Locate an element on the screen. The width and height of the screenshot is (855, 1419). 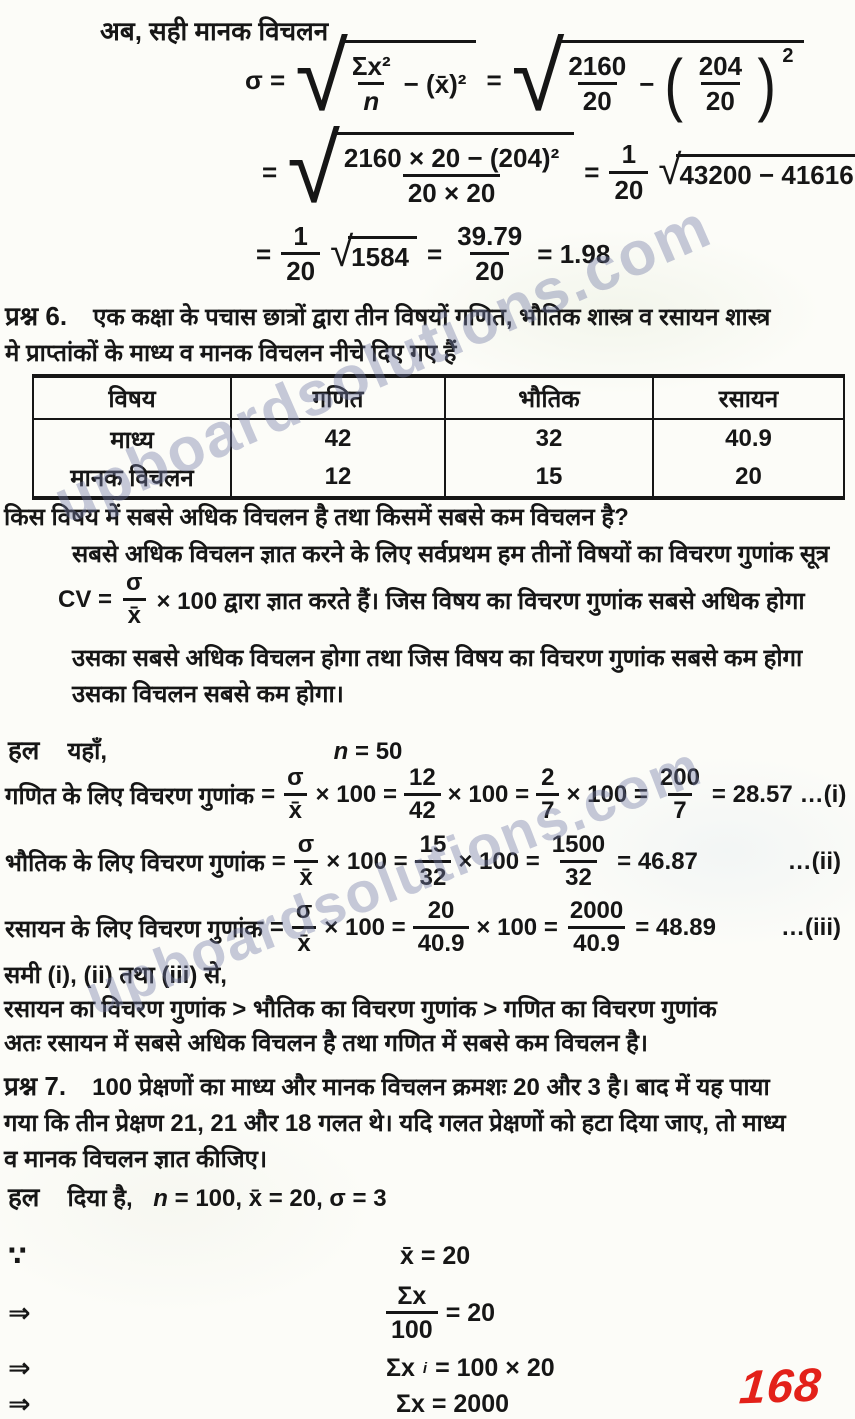
header-subject: विषय is located at coordinates (132, 398).